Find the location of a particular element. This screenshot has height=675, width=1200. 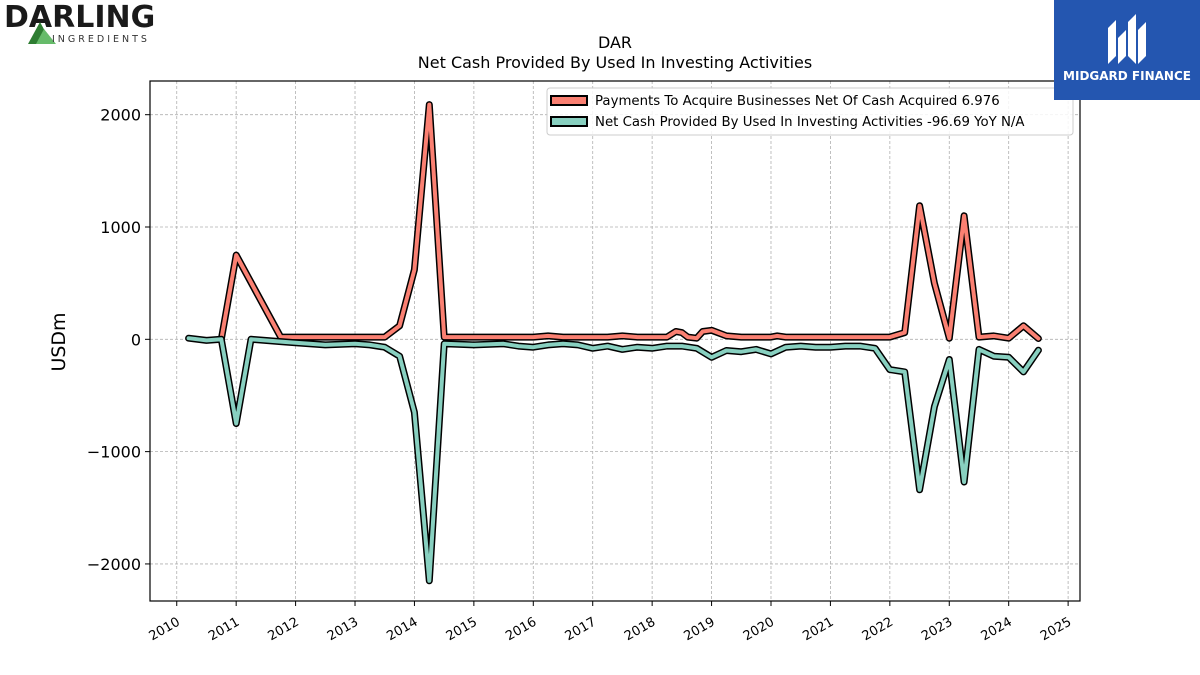

y-tick-label: 2000 is located at coordinates (120, 115).